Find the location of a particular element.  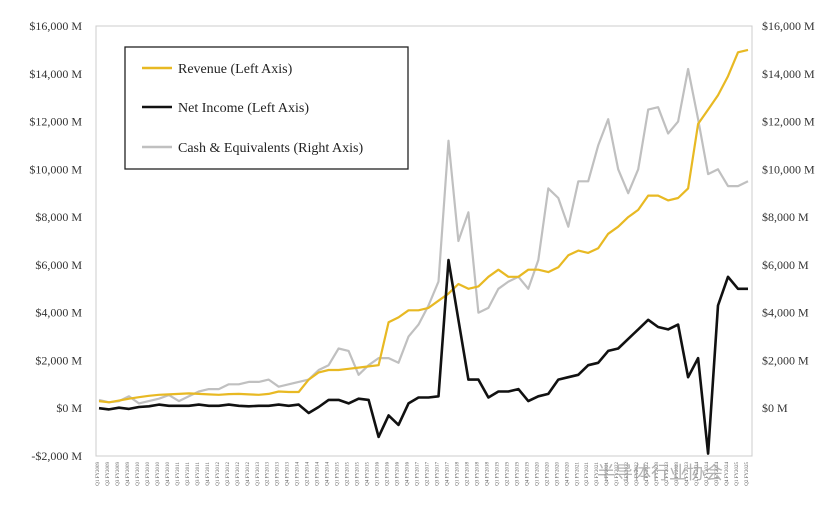

x-axis-tick-label: Q2 FY2022 is located at coordinates (627, 474).